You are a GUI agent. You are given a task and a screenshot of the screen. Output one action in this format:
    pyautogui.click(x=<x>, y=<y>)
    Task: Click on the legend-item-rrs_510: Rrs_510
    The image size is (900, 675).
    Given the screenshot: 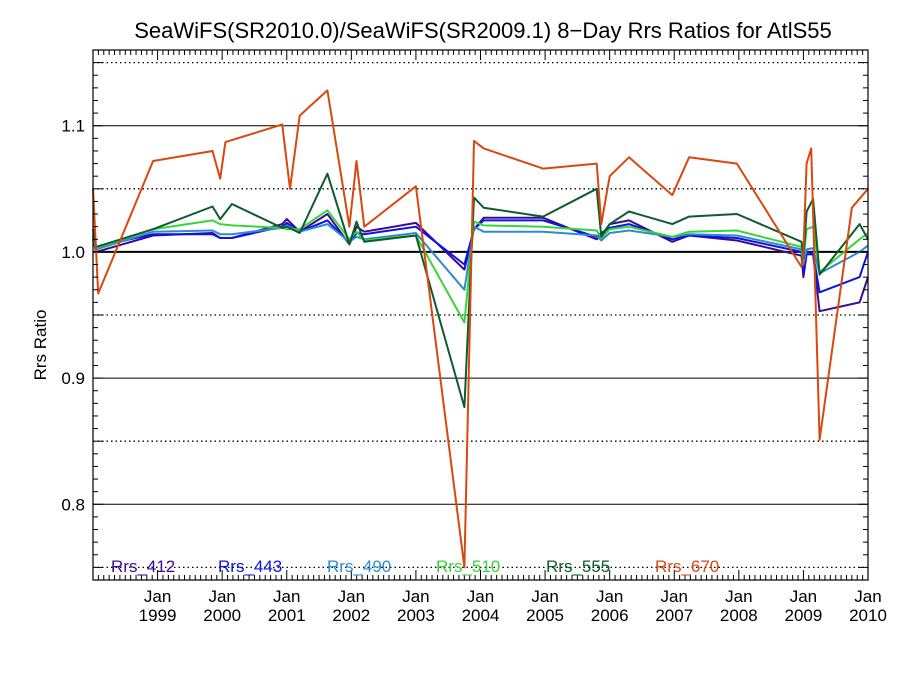 What is the action you would take?
    pyautogui.click(x=468, y=566)
    